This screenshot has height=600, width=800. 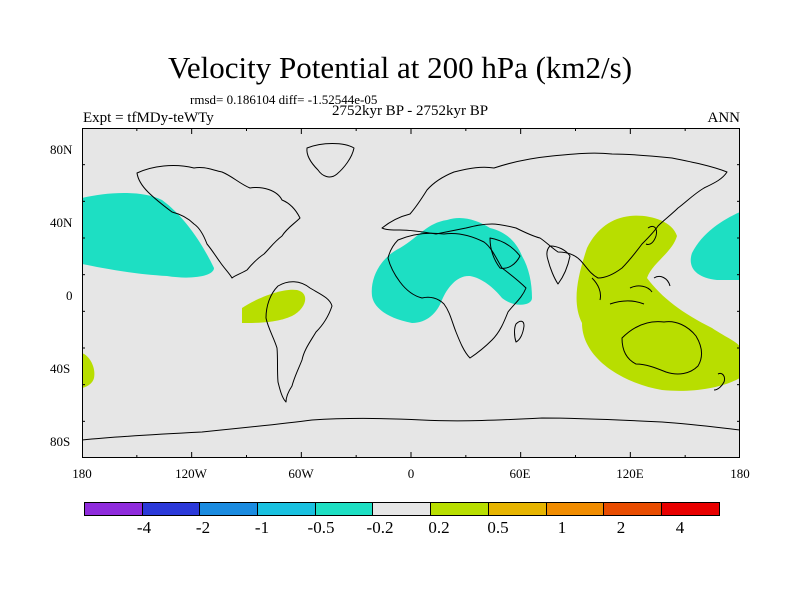 I want to click on colorbar-label: 1, so click(x=562, y=527).